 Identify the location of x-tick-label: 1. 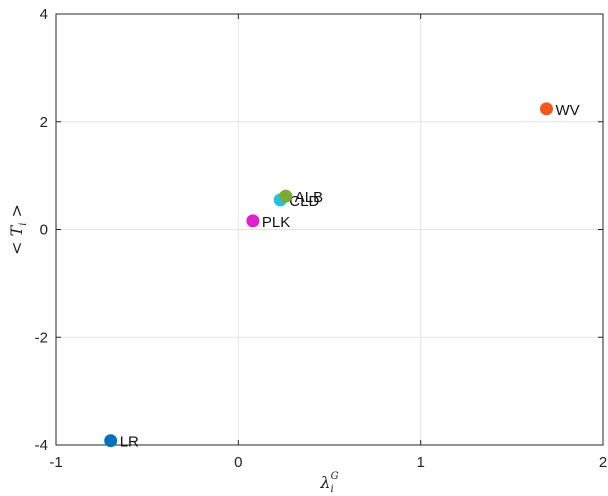
(420, 462).